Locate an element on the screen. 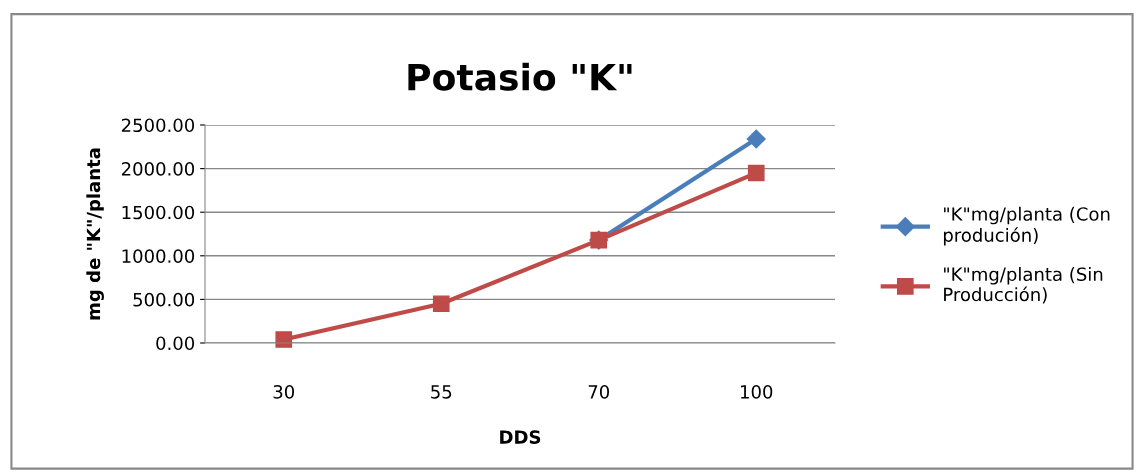 The height and width of the screenshot is (471, 1144). y-tick-label: 2500.00 is located at coordinates (158, 125).